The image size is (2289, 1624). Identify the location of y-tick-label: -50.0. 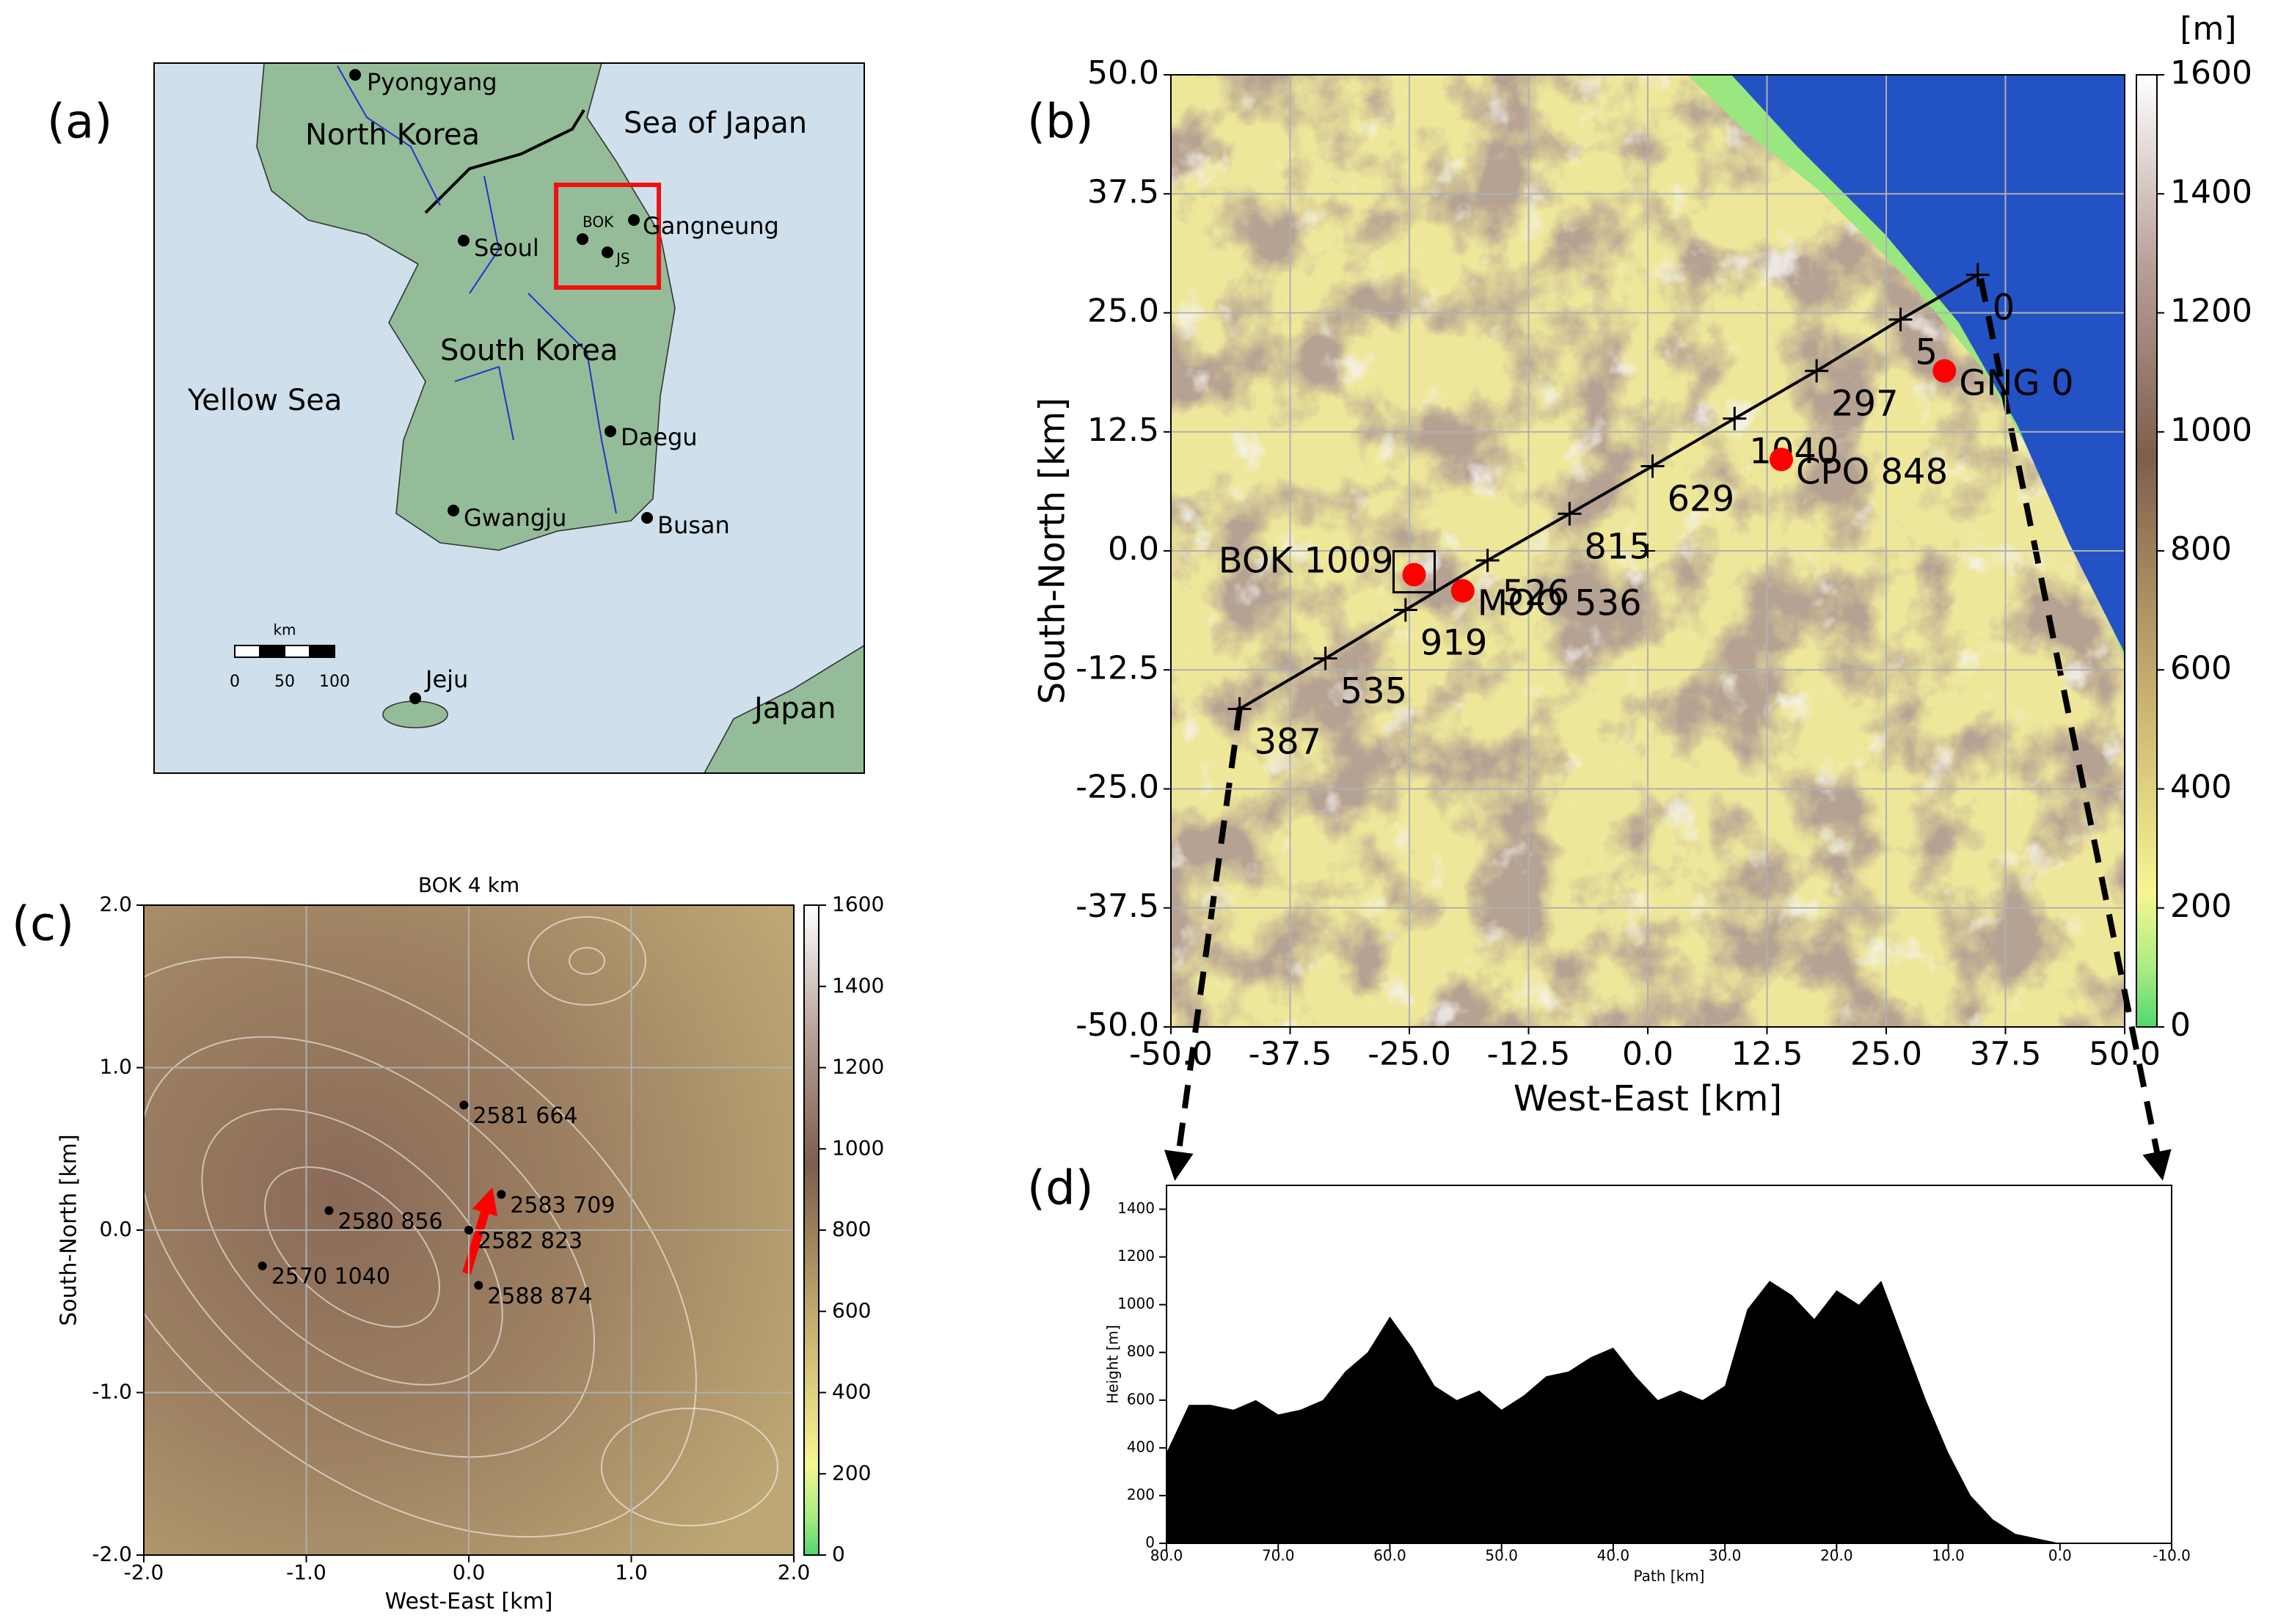
(1117, 1025).